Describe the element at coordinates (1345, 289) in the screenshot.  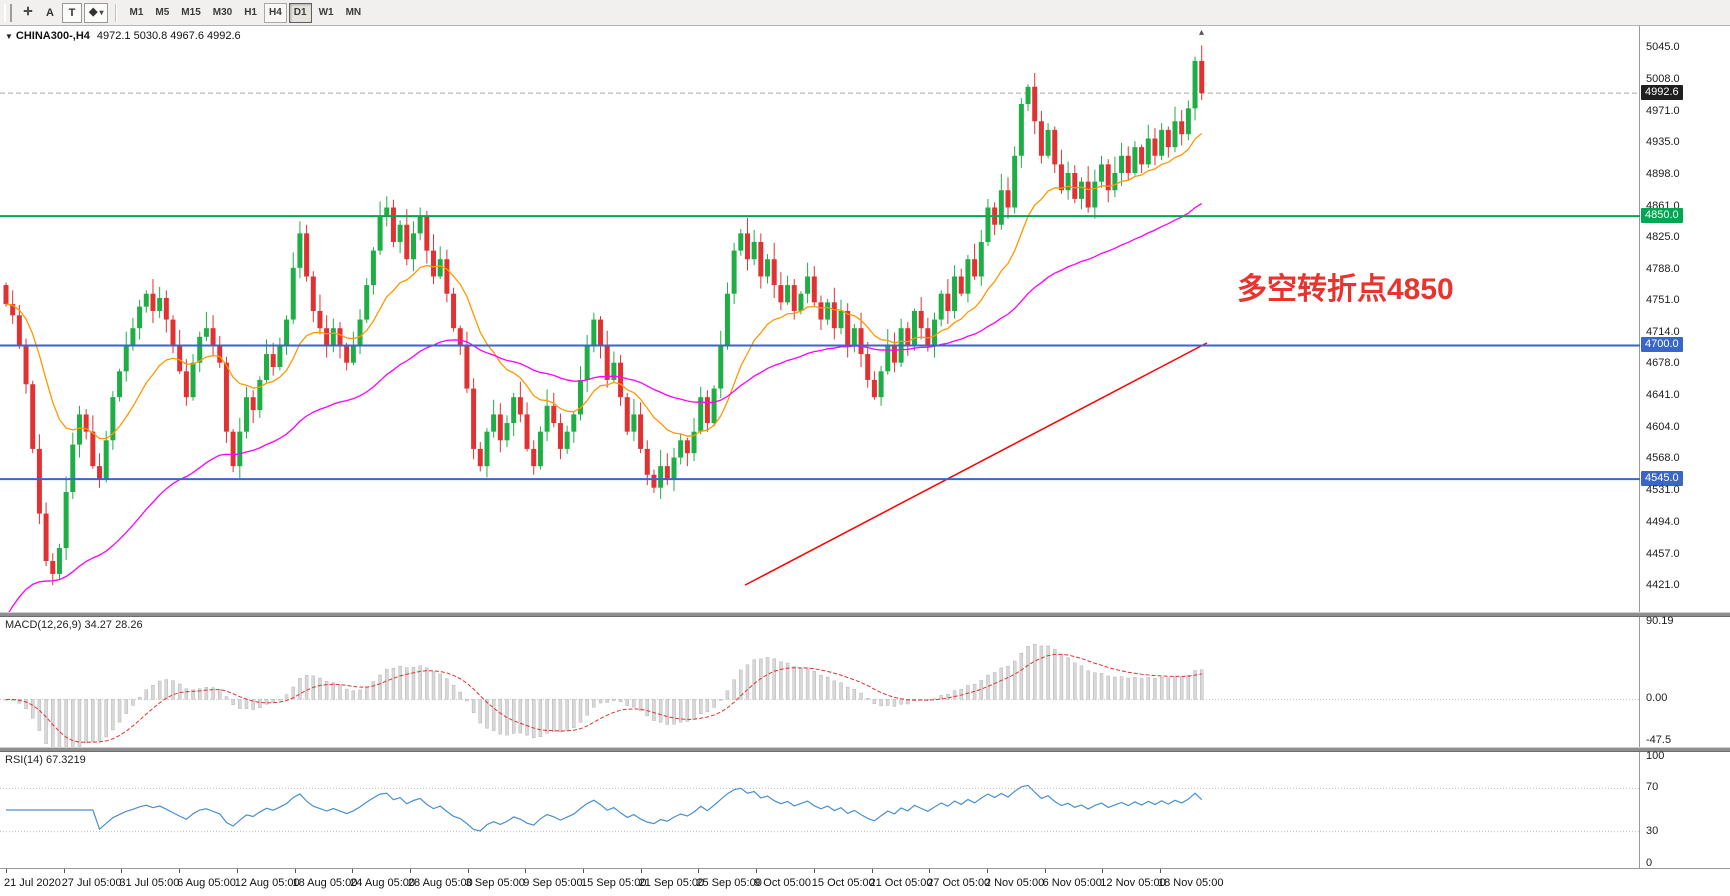
I see `chart-annotation: 多空转折点4850` at that location.